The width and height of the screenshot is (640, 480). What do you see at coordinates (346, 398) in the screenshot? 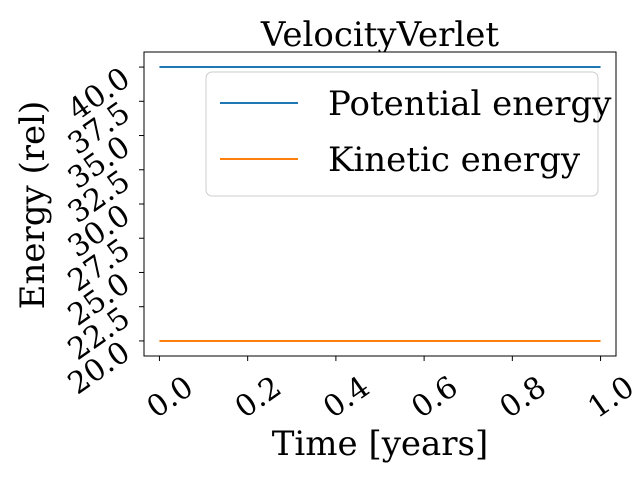
I see `x-tick-label: 0.4` at bounding box center [346, 398].